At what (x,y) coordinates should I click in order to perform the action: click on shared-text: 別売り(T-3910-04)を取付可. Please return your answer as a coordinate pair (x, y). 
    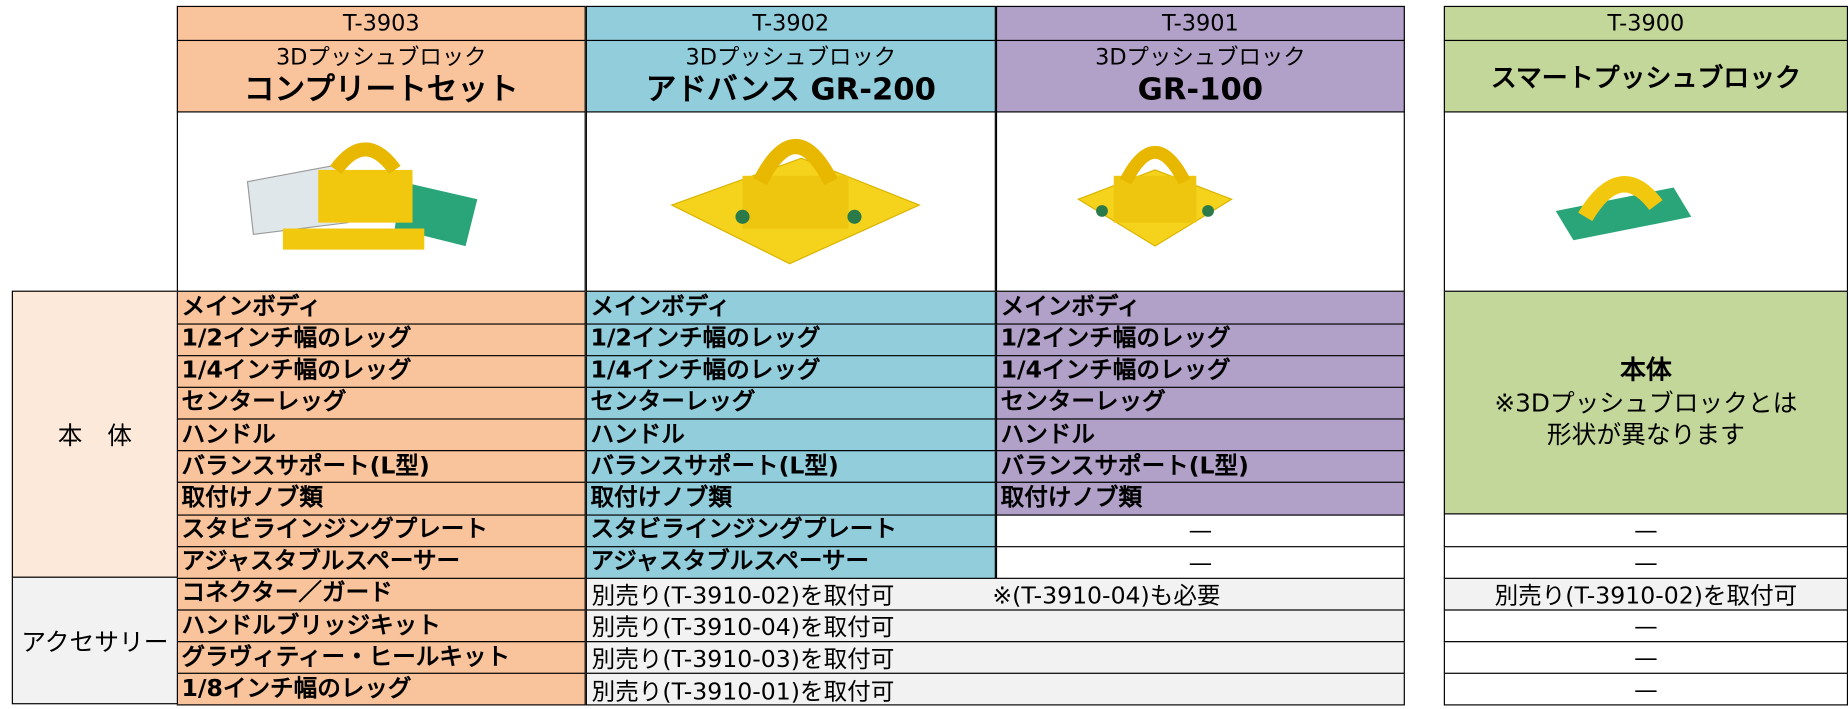
    Looking at the image, I should click on (743, 627).